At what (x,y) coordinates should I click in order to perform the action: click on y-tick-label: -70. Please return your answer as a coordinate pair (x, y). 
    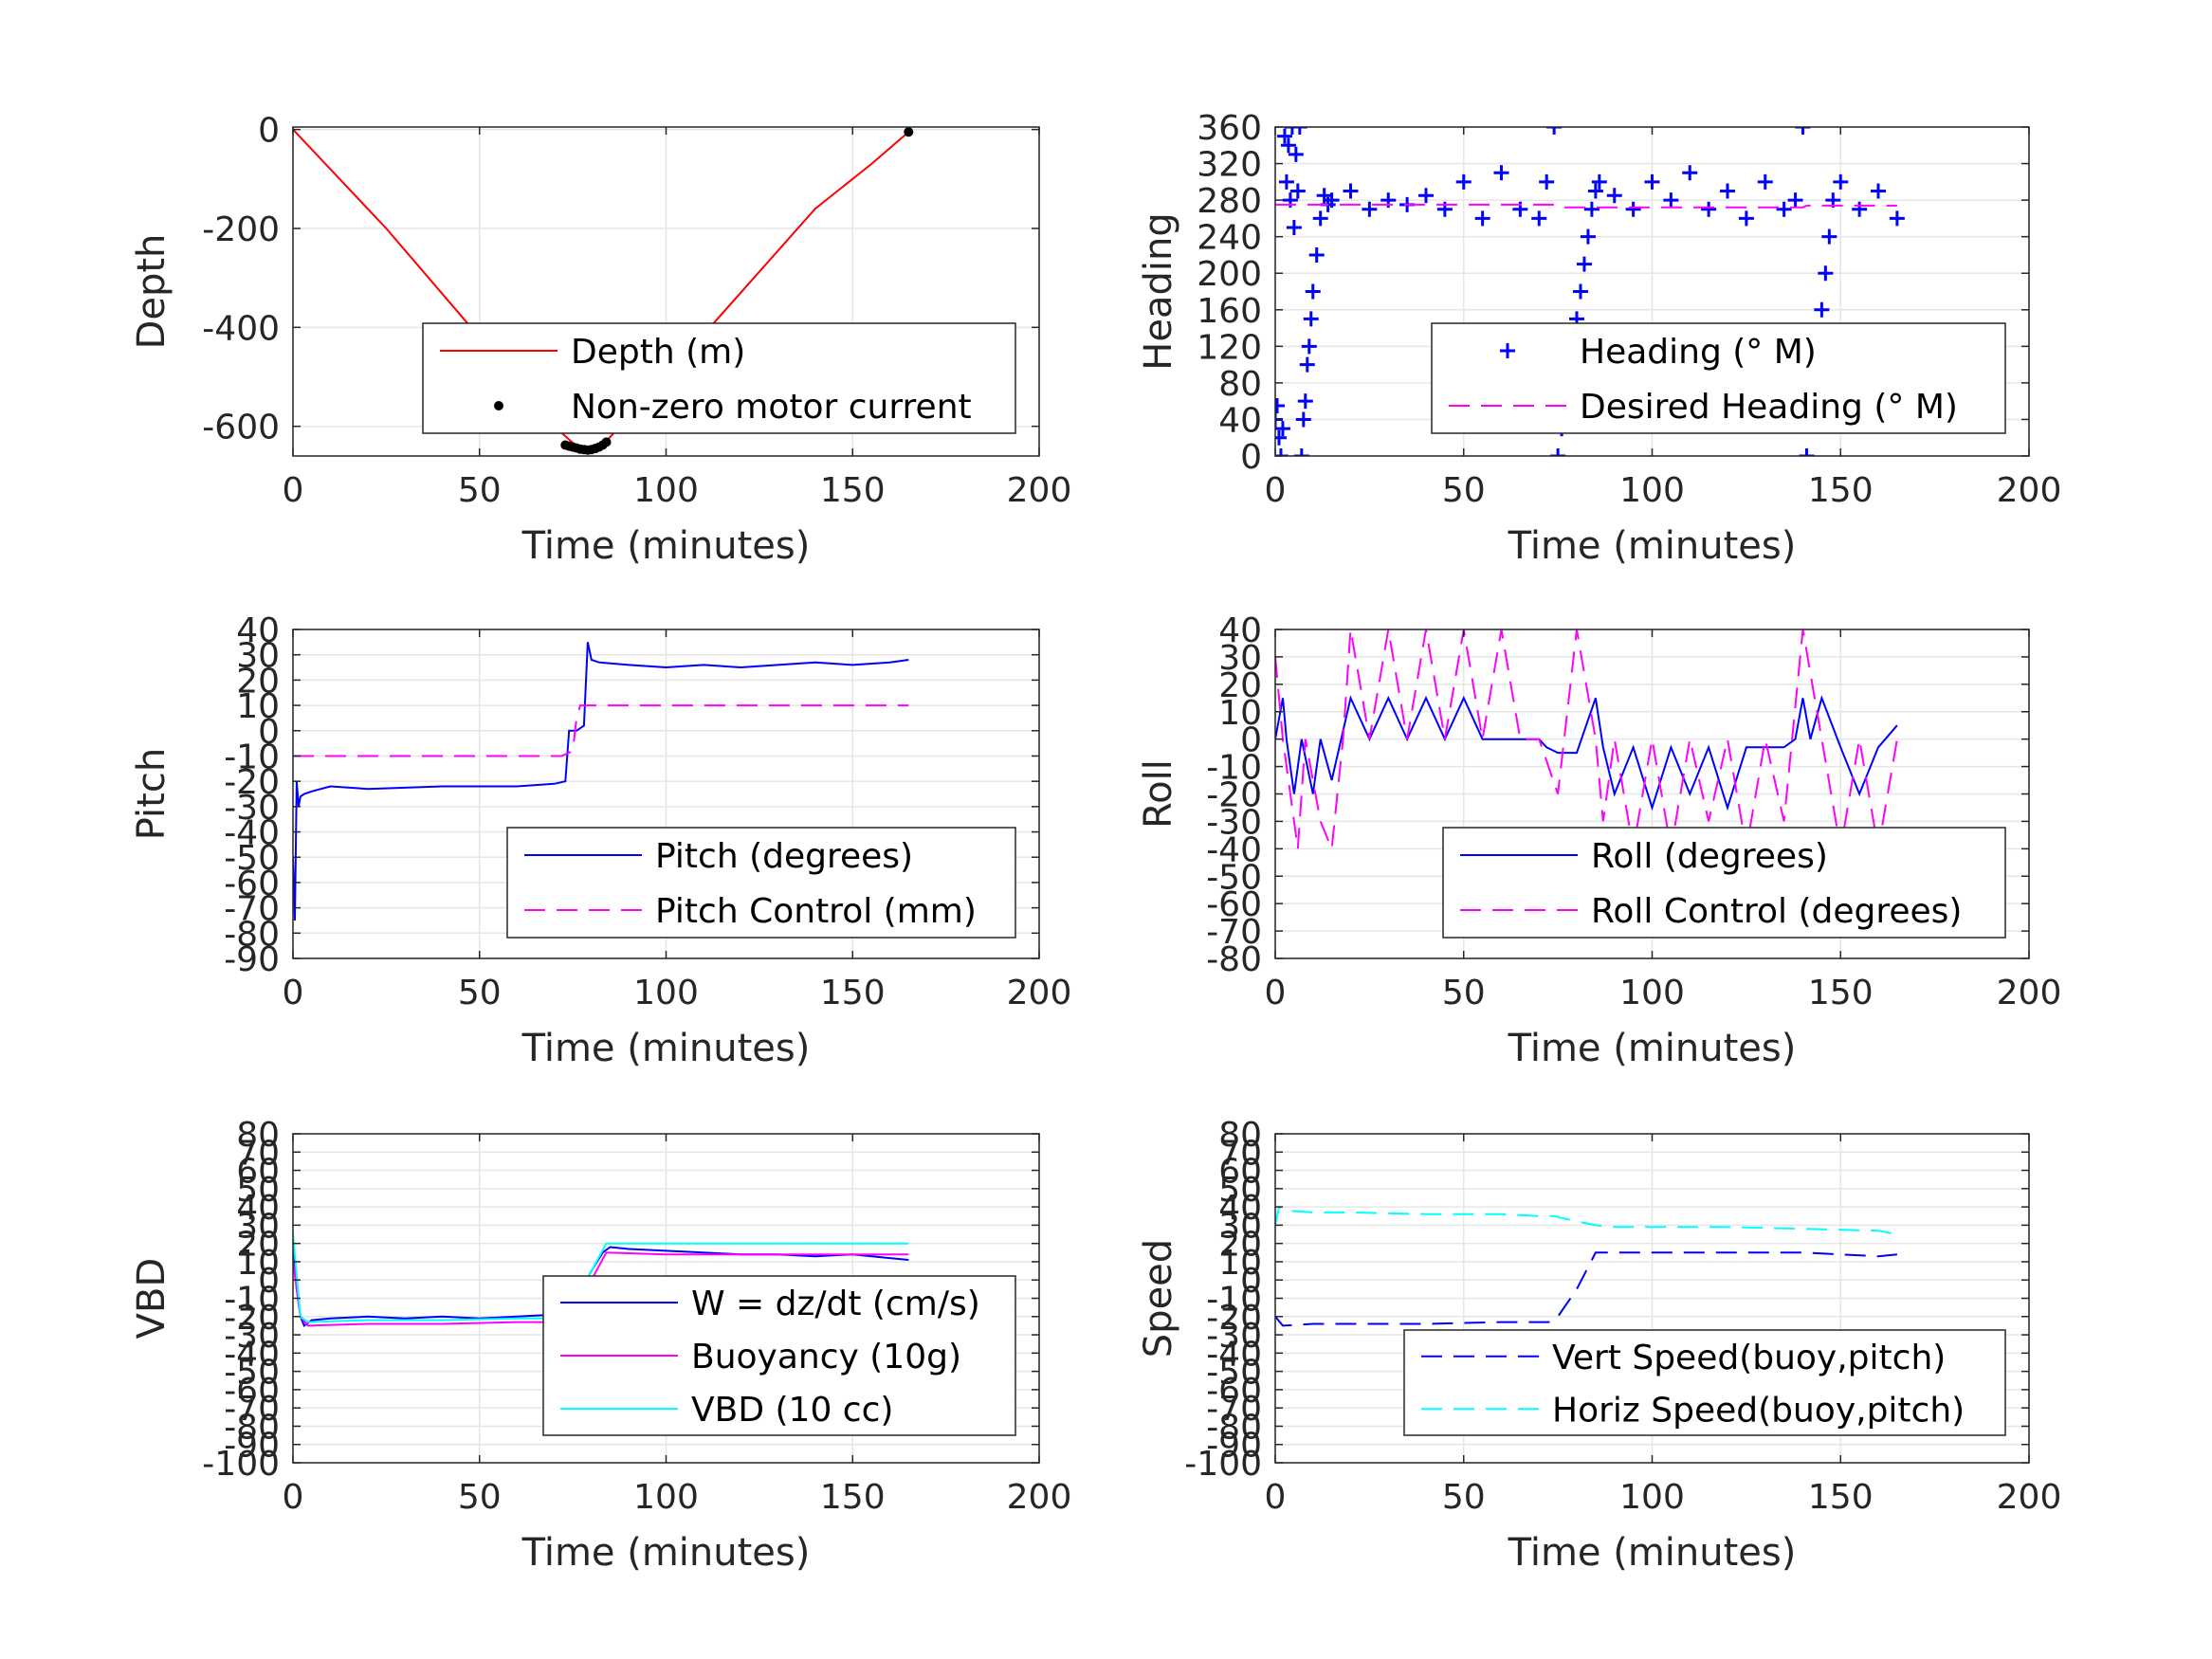
    Looking at the image, I should click on (252, 1409).